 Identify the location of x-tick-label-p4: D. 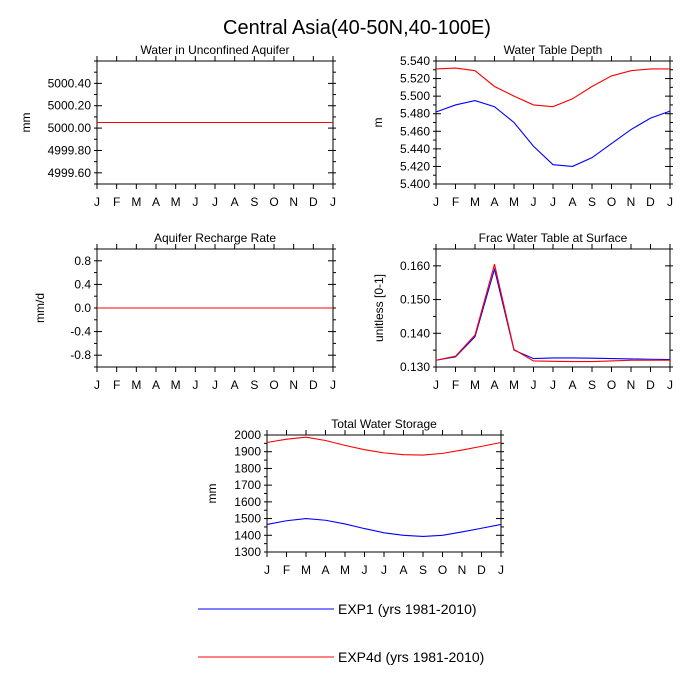
(650, 385).